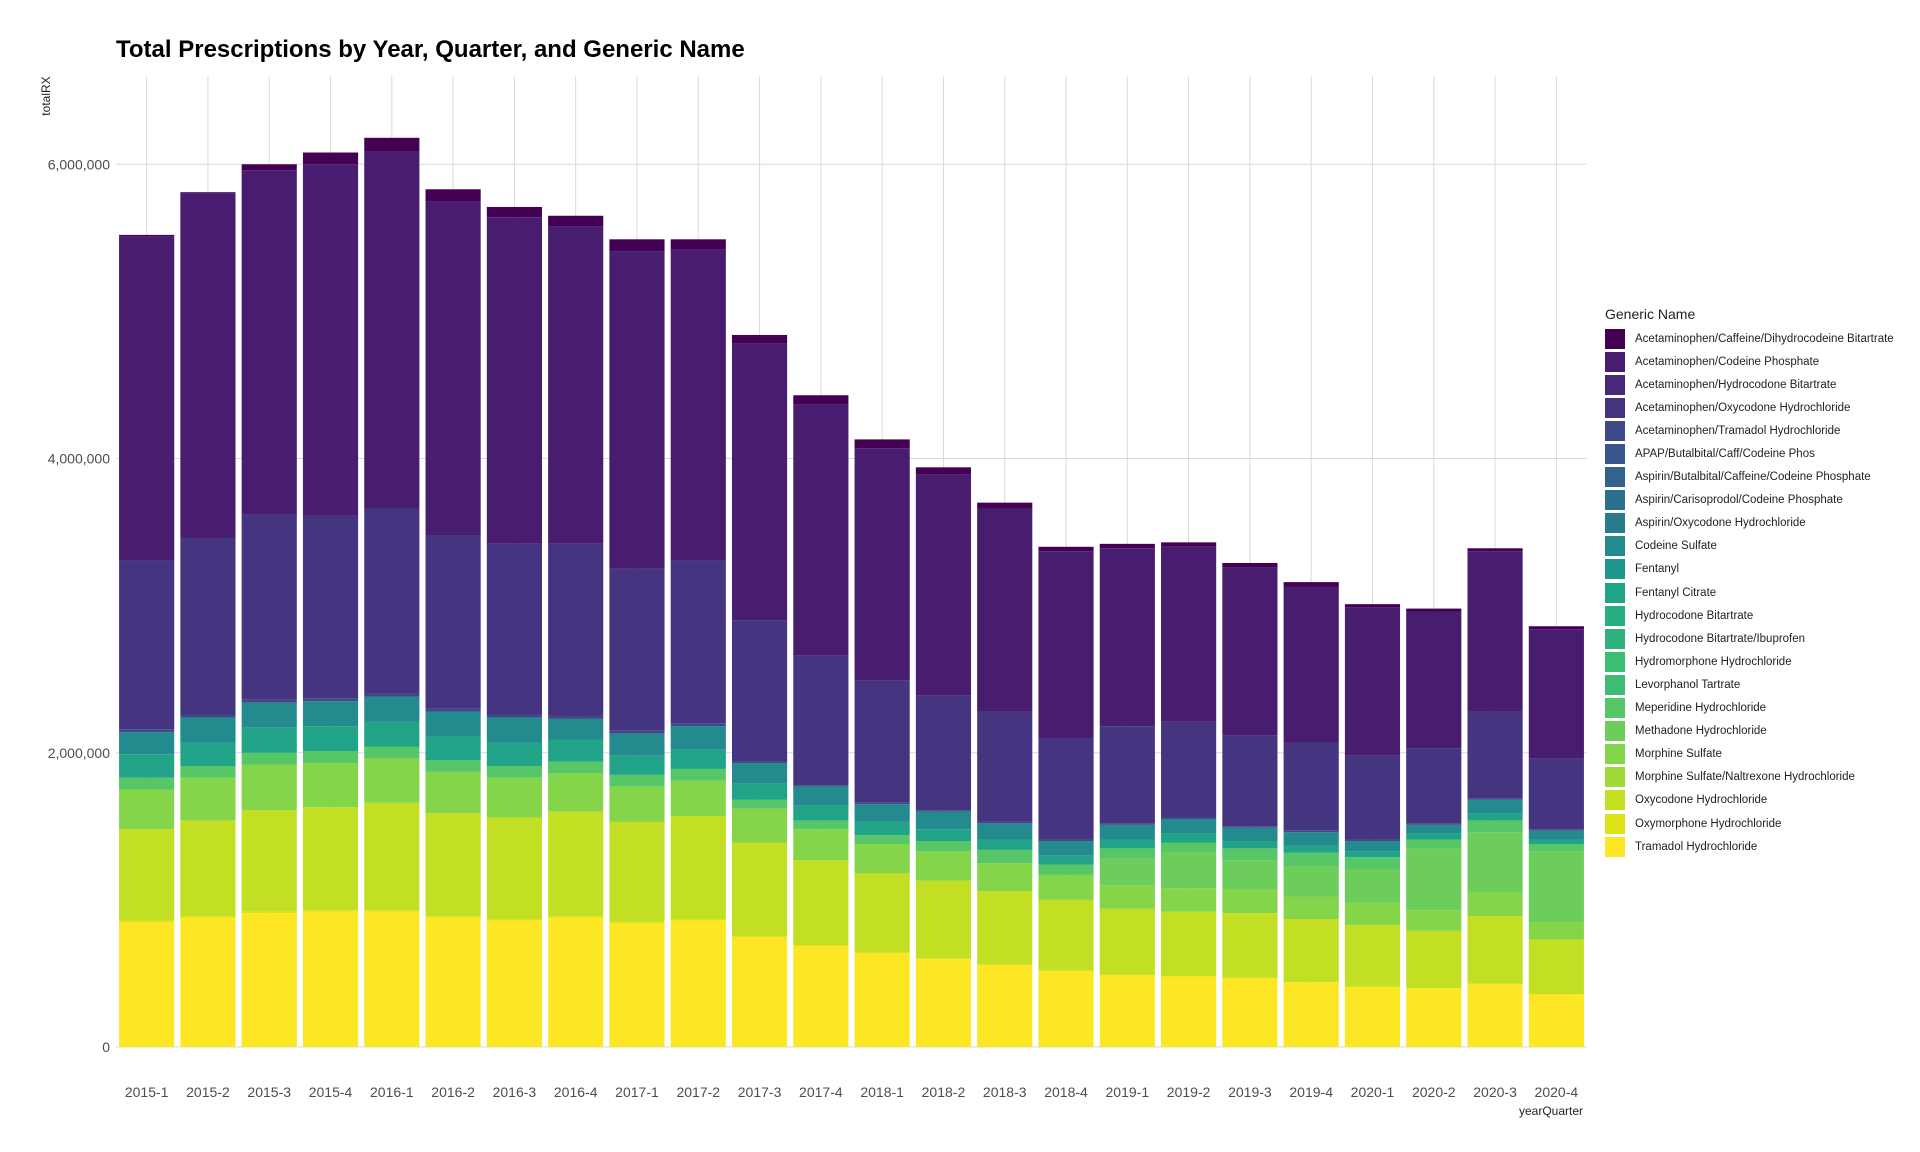 This screenshot has height=1152, width=1920. I want to click on y-tick-label: 4,000,000, so click(79, 459).